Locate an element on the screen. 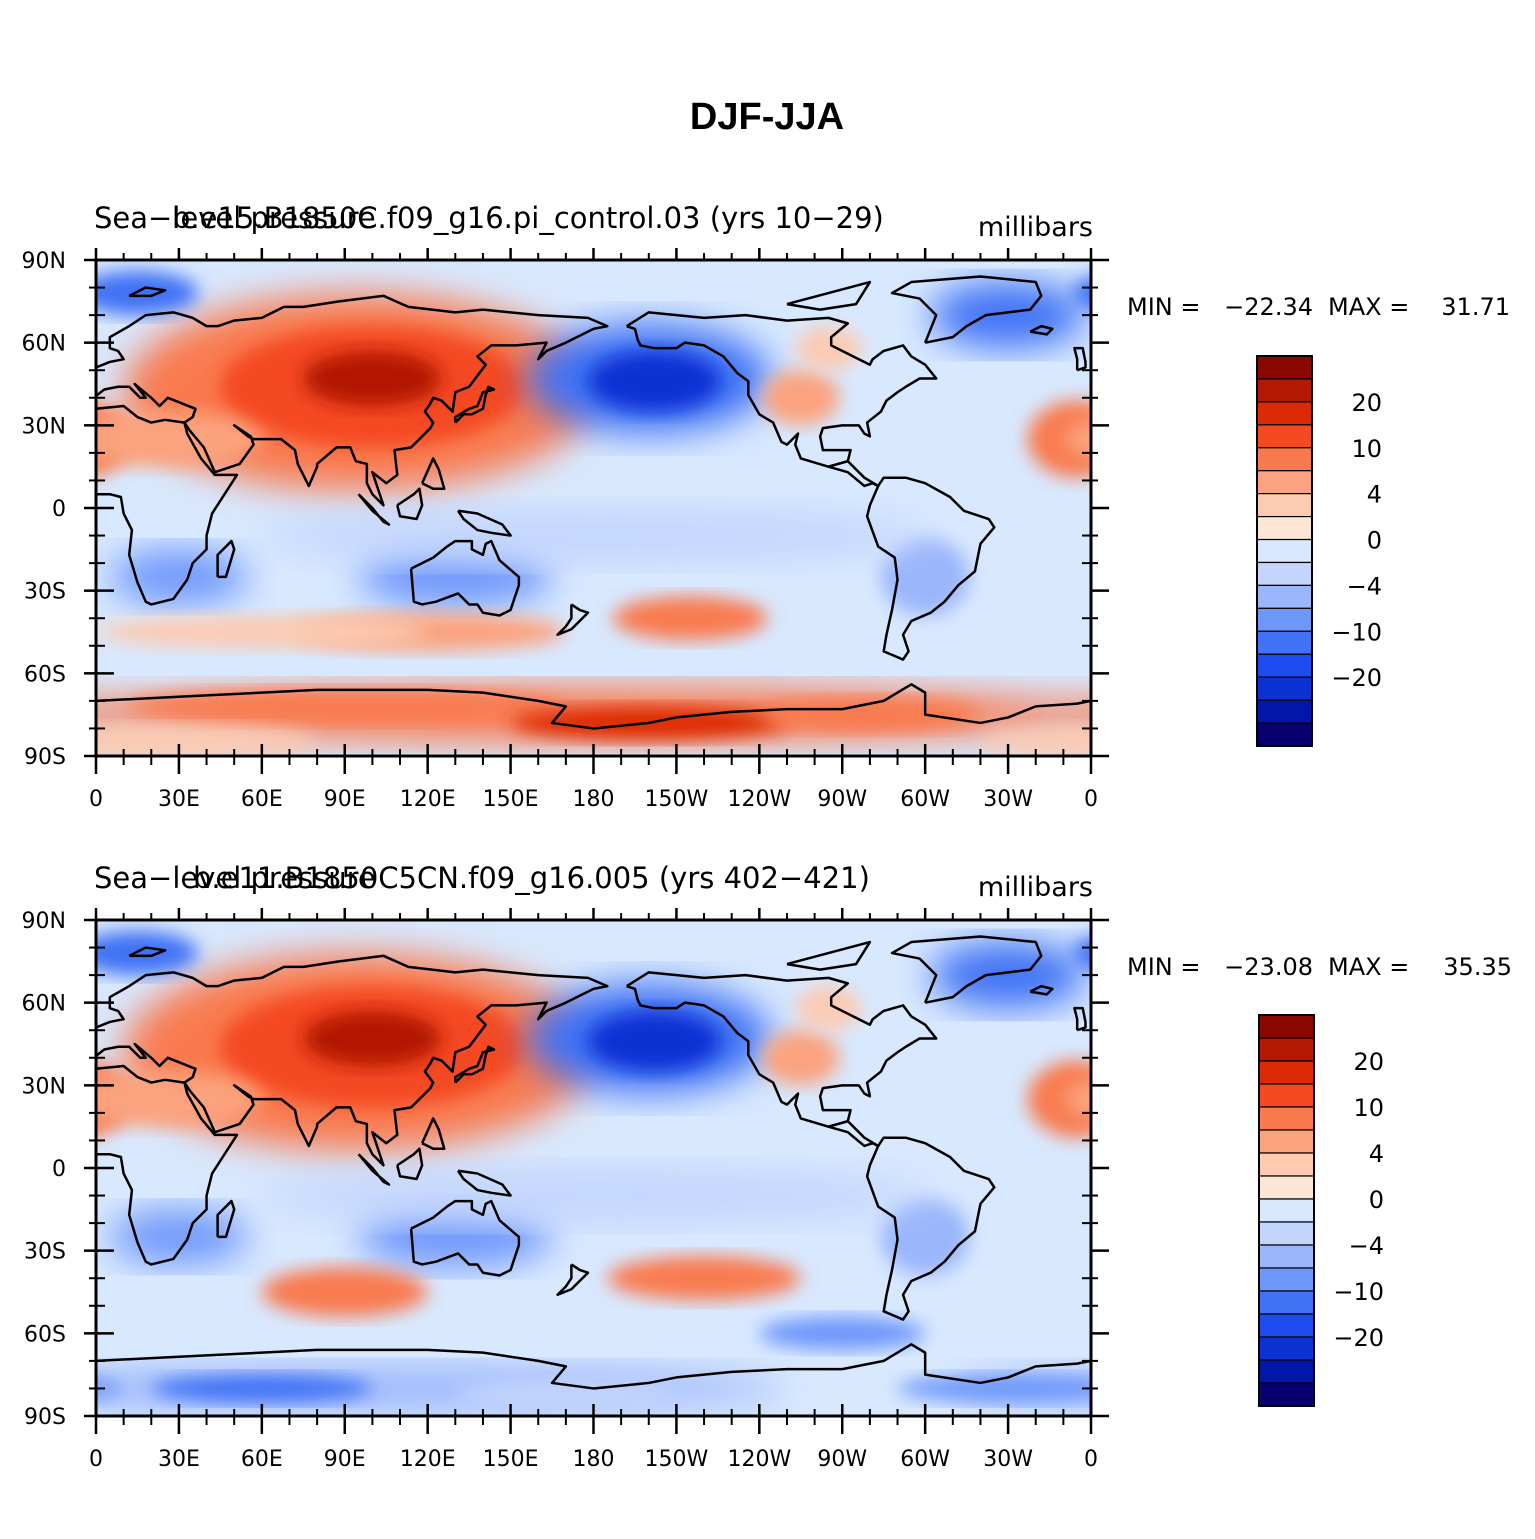 This screenshot has height=1539, width=1535. lon-tick-label: 150W is located at coordinates (677, 799).